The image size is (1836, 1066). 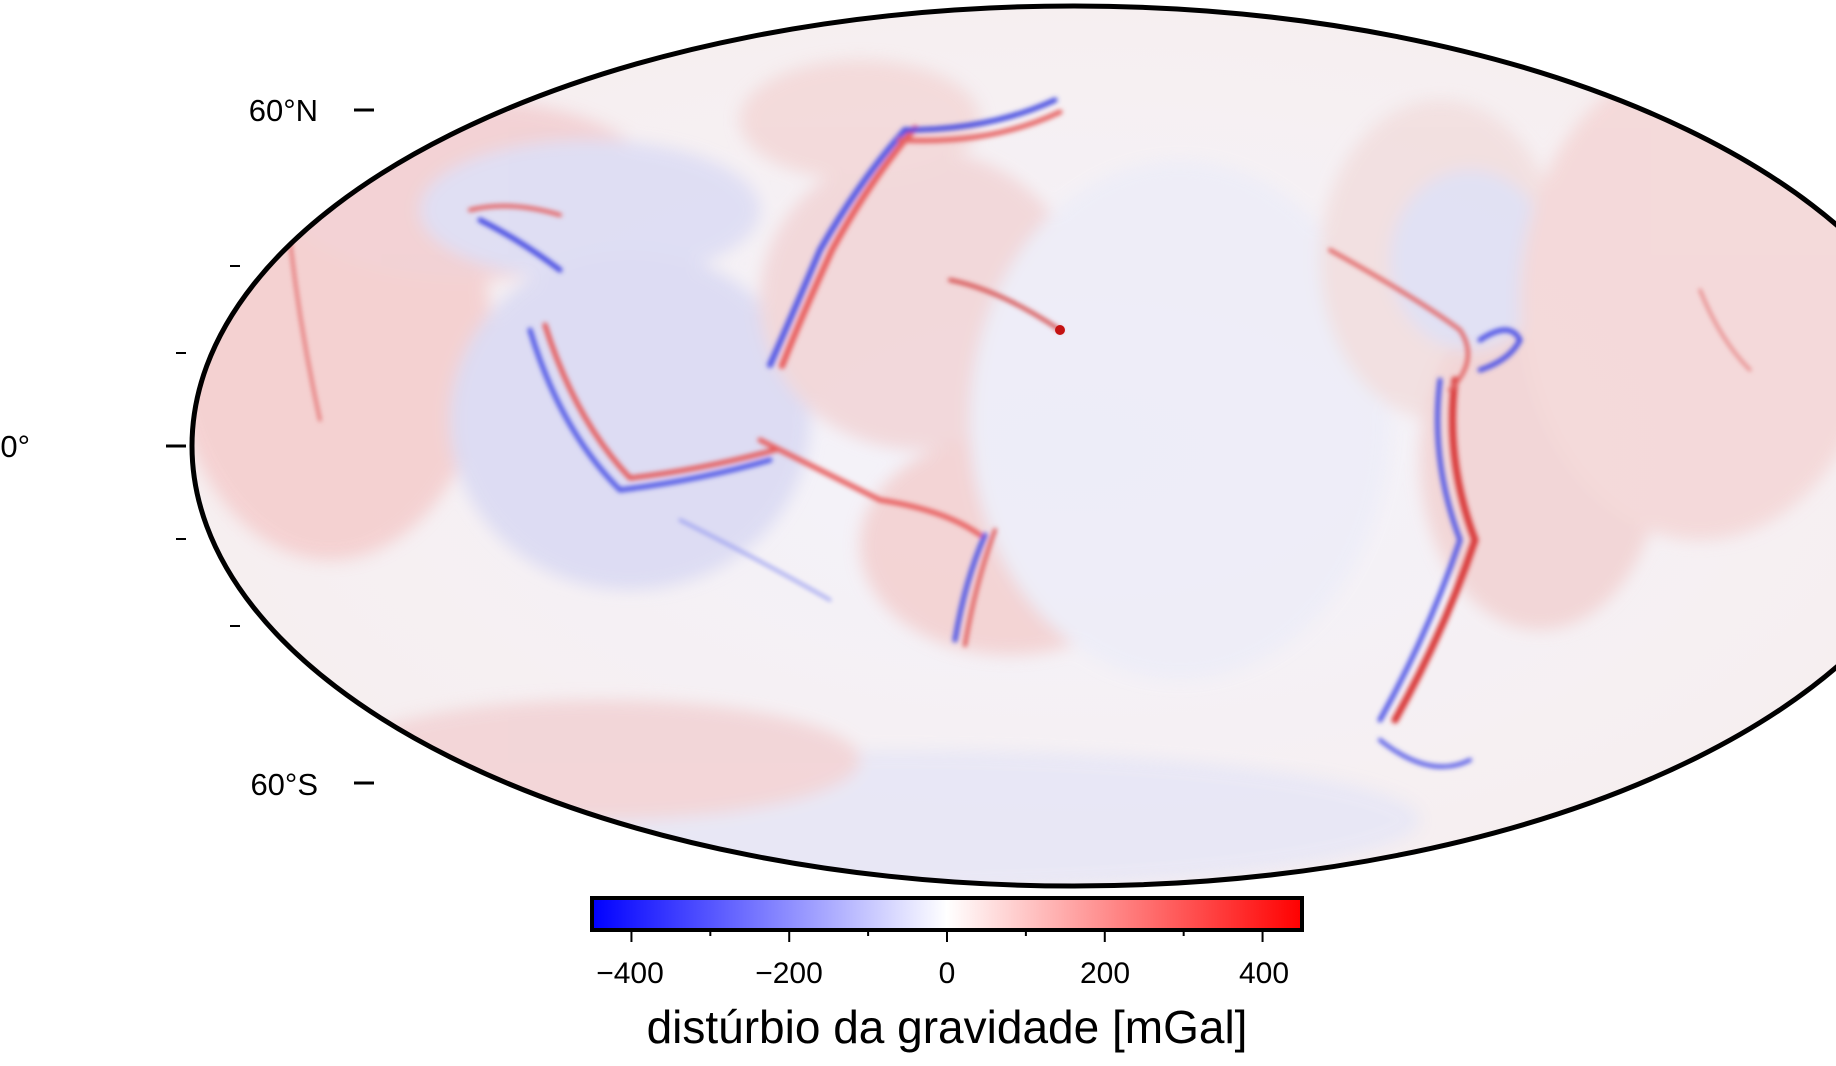 I want to click on colorbar-tick-label: −400, so click(x=630, y=973).